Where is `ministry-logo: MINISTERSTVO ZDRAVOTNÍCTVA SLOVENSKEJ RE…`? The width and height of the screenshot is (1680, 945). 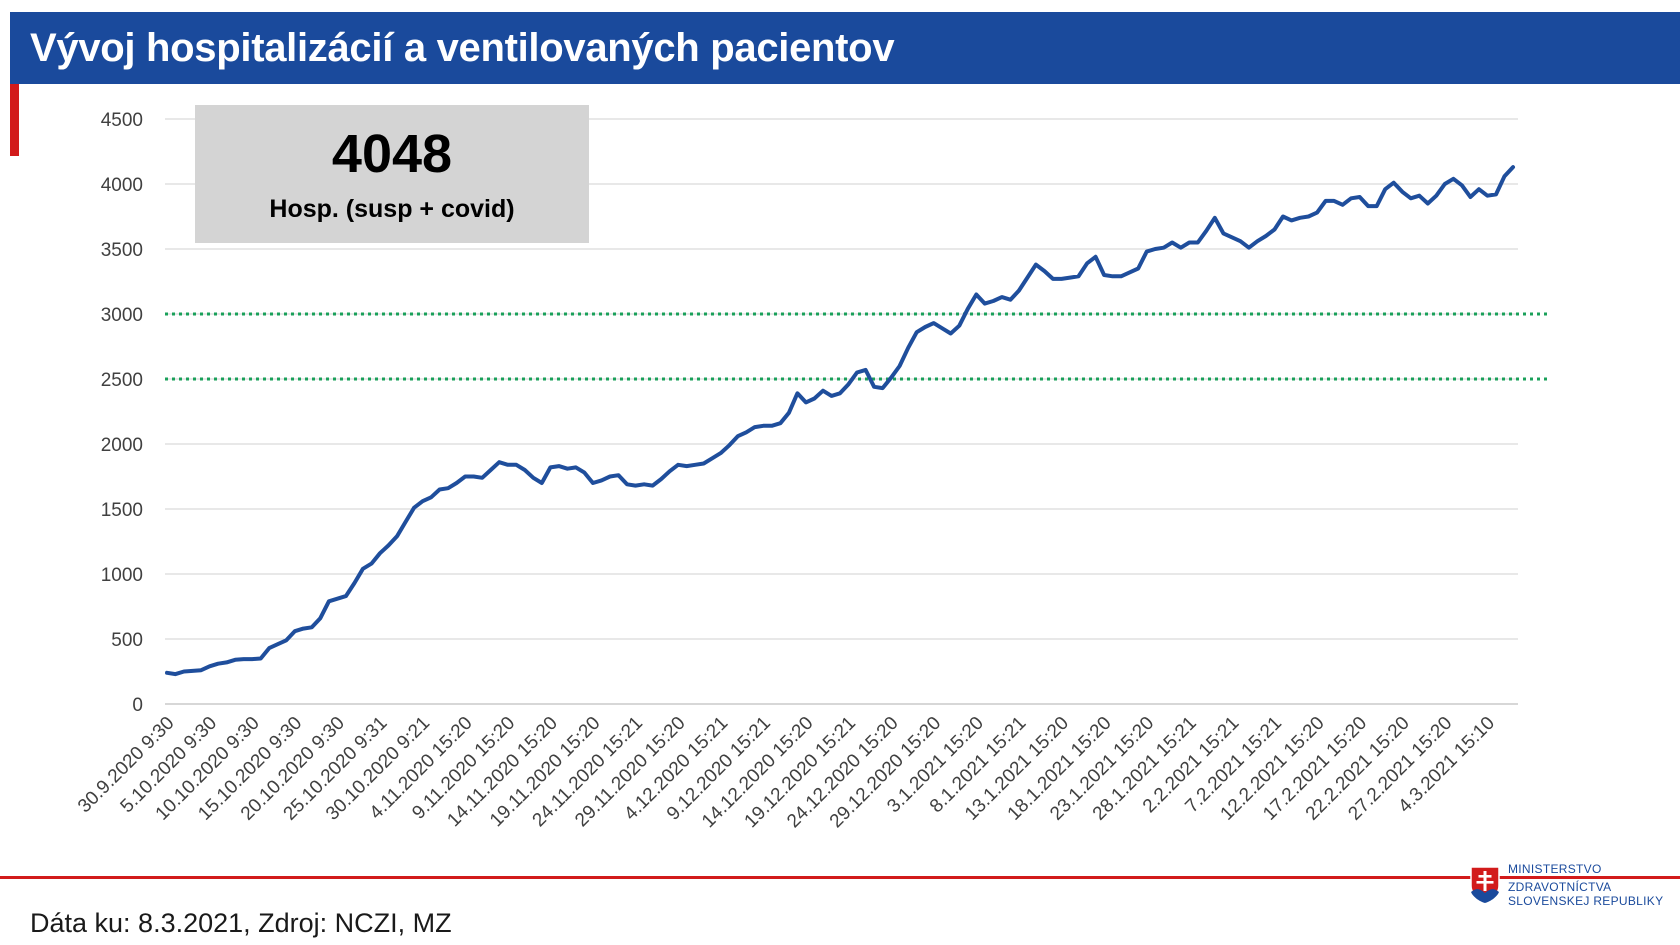 ministry-logo: MINISTERSTVO ZDRAVOTNÍCTVA SLOVENSKEJ RE… is located at coordinates (1572, 886).